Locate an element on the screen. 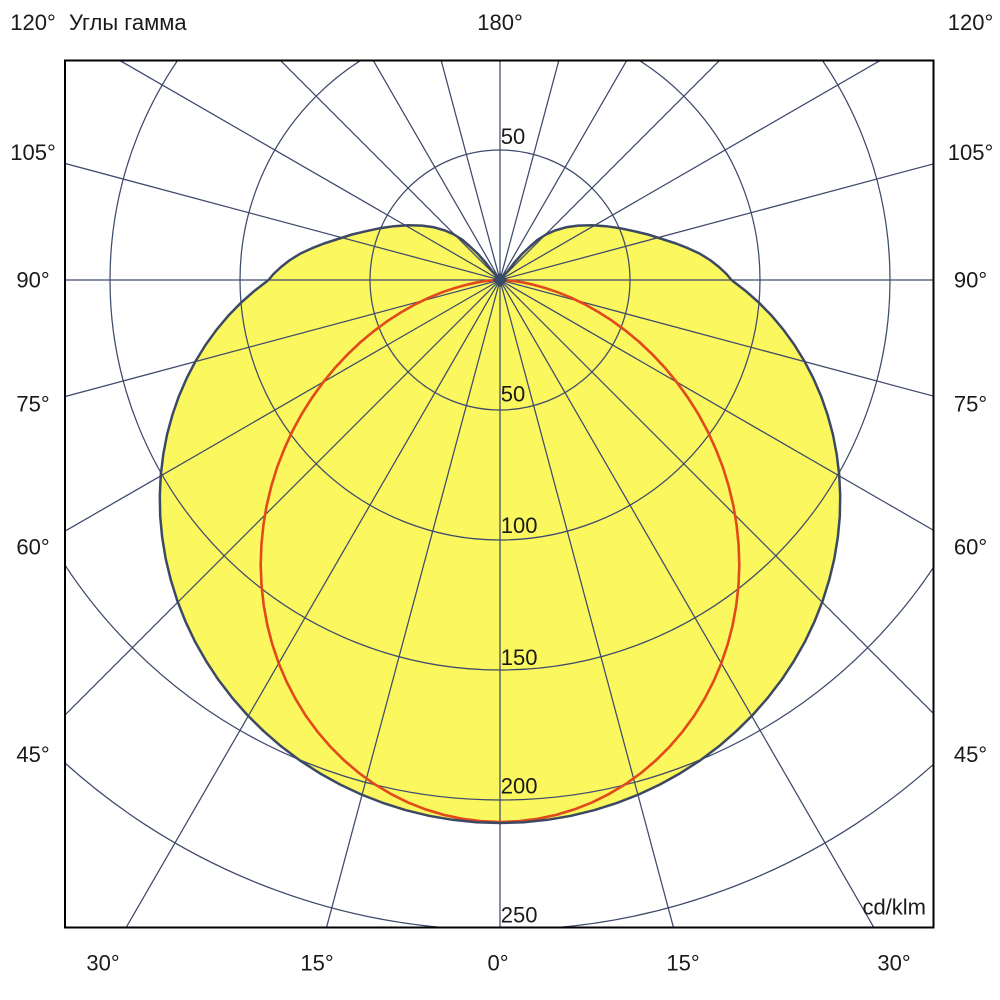 The image size is (1000, 1000). svg-text: 0° is located at coordinates (497, 963).